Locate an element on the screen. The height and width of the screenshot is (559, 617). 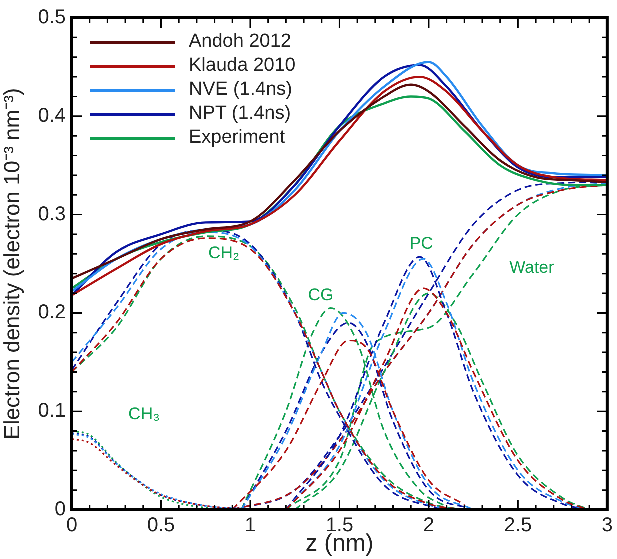
y-tick-label: 0.4 is located at coordinates (52, 115).